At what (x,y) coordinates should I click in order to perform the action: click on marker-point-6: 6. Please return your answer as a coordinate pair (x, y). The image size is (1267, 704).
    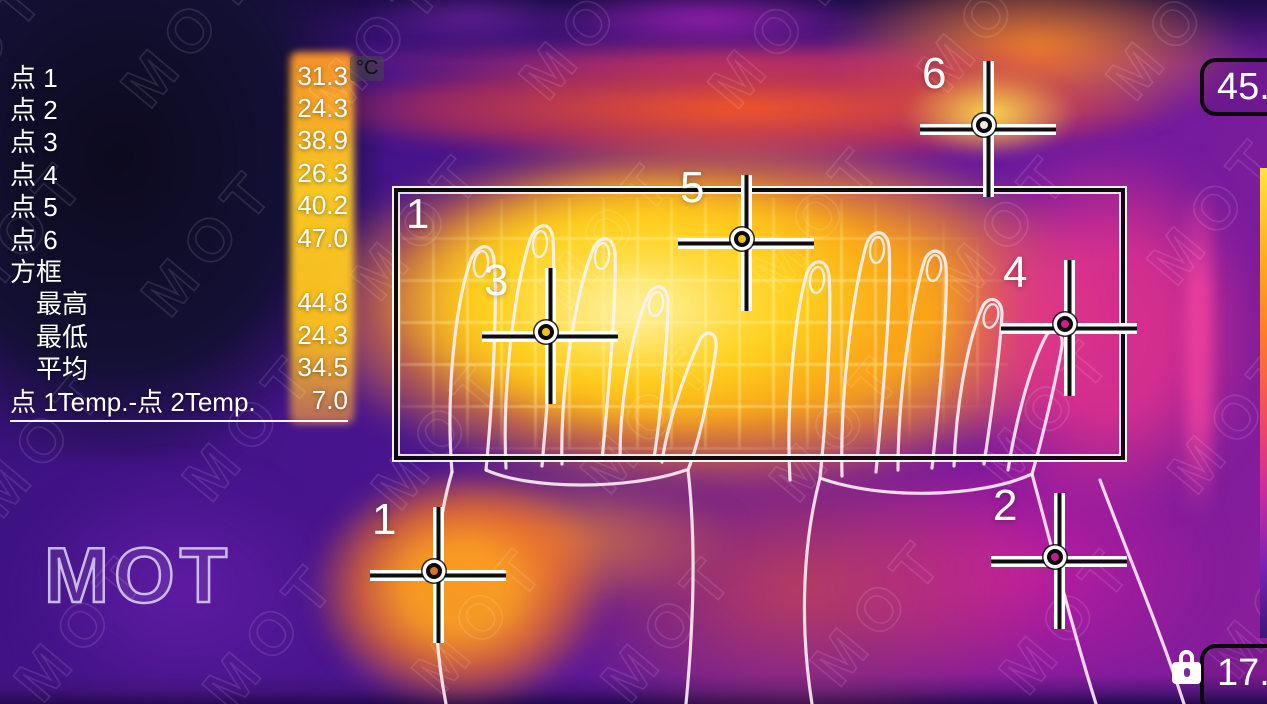
    Looking at the image, I should click on (988, 123).